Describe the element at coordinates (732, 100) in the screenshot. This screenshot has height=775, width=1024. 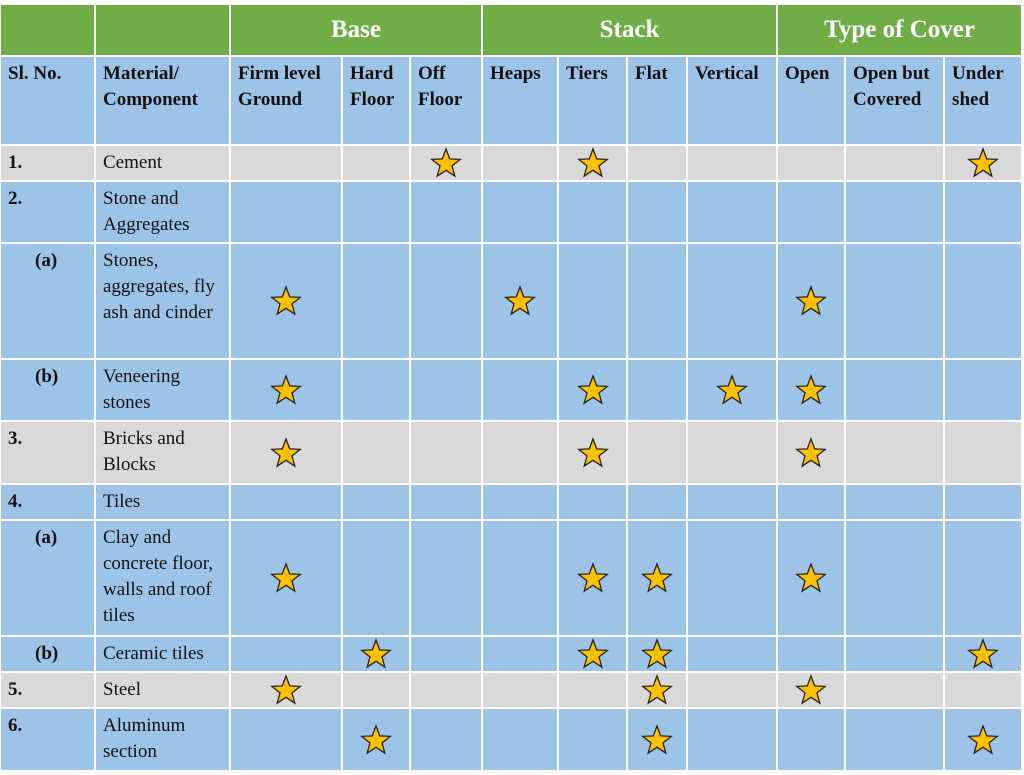
I see `column-header: Vertical` at that location.